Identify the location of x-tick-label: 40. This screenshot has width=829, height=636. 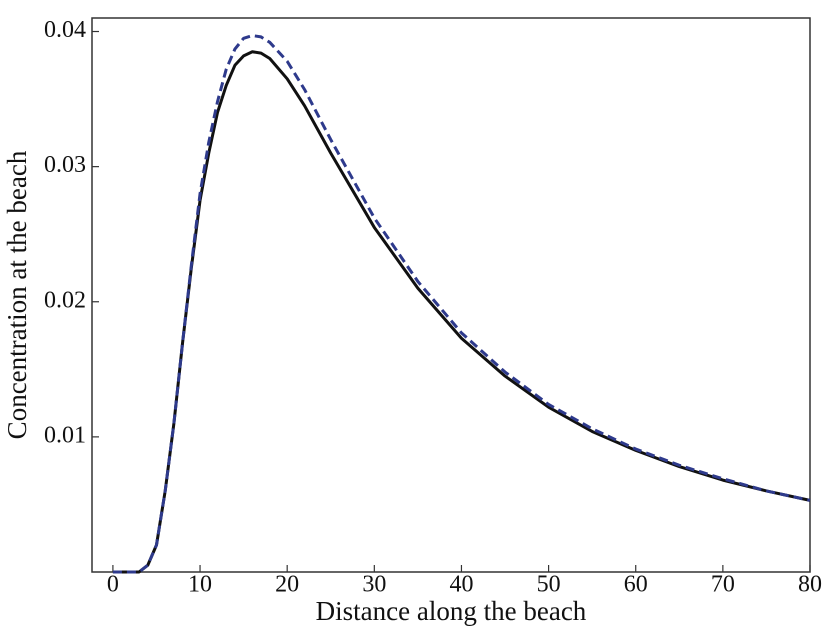
(461, 585).